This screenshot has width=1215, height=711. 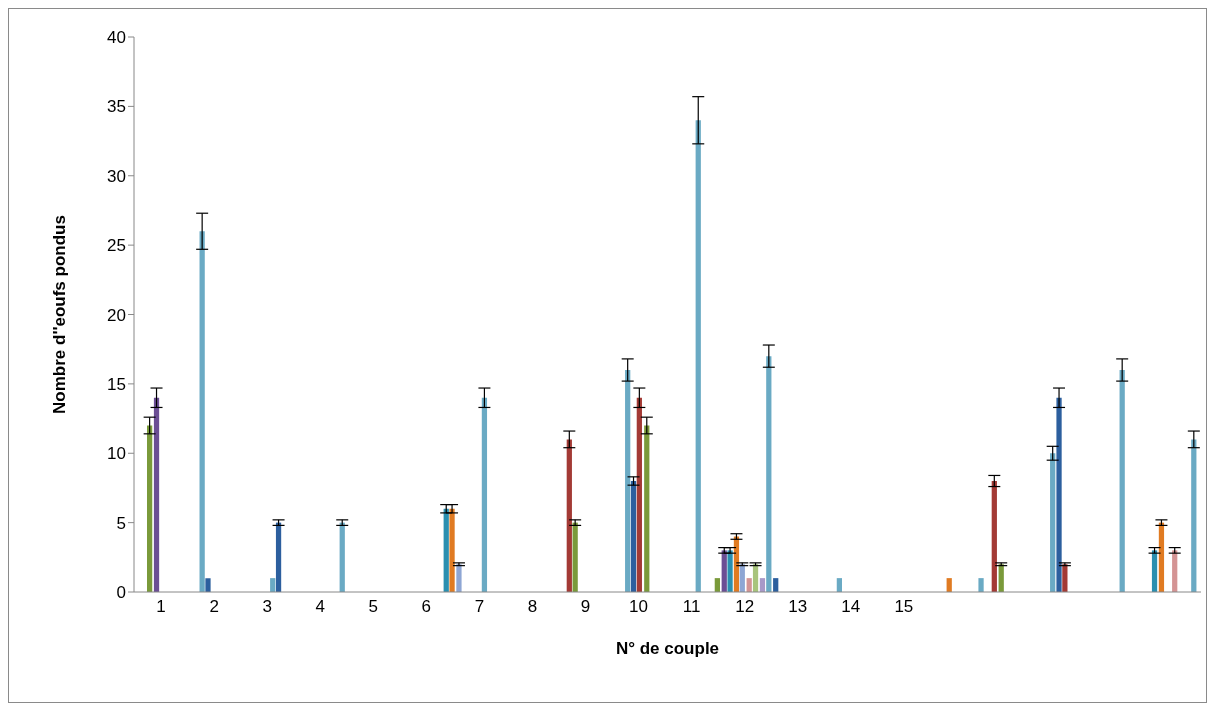 I want to click on x-tick-label: 6, so click(x=426, y=607).